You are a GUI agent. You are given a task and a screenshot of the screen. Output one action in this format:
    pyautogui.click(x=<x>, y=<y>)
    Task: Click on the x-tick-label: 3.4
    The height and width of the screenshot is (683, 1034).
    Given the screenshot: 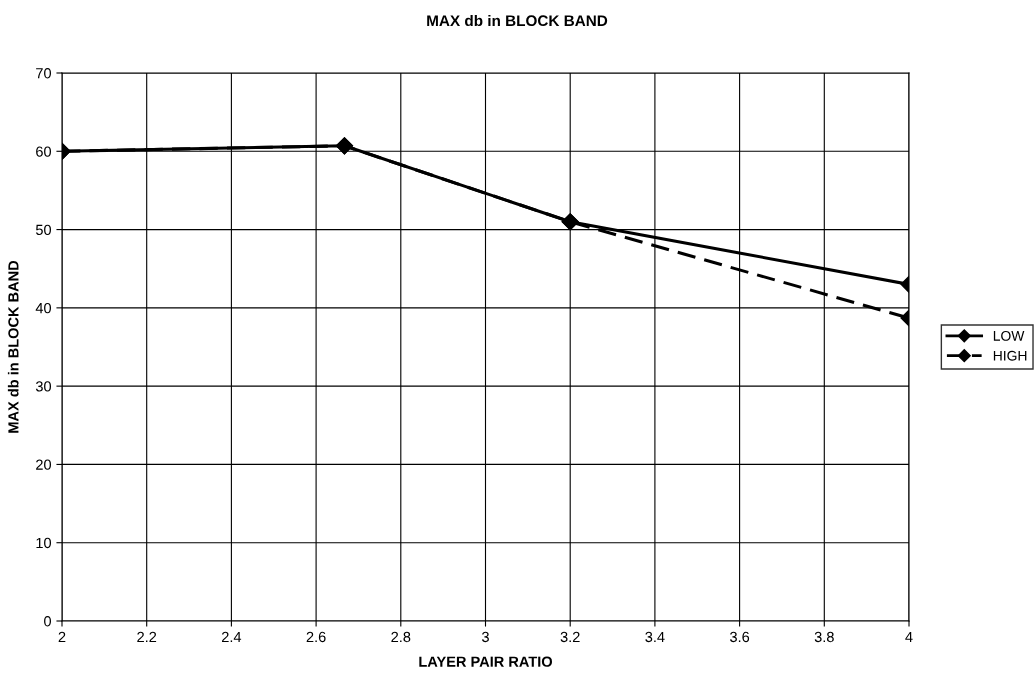 What is the action you would take?
    pyautogui.click(x=655, y=637)
    